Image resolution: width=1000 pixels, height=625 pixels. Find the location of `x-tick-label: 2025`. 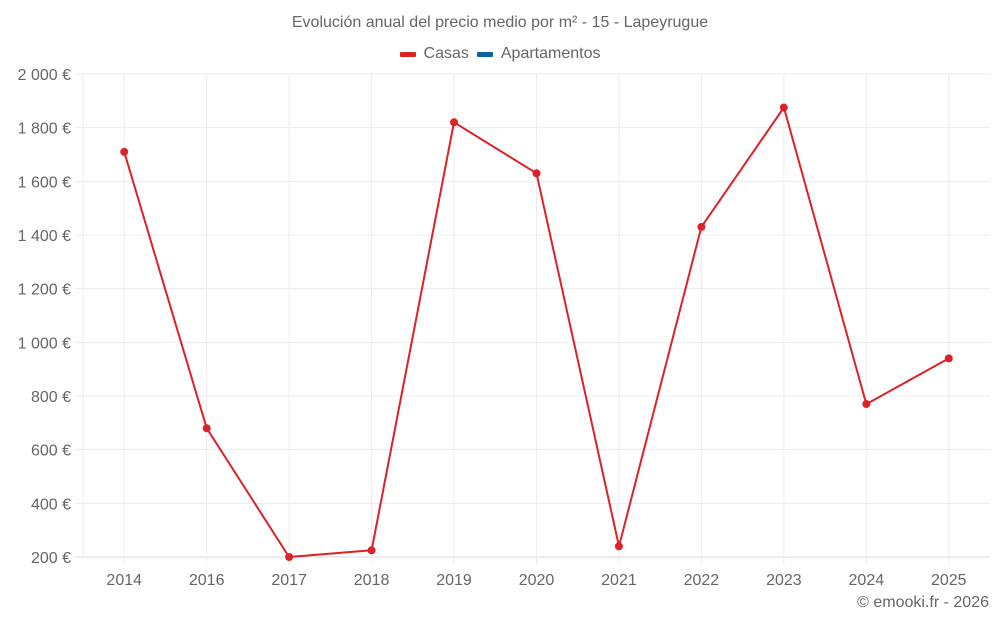

x-tick-label: 2025 is located at coordinates (949, 580).